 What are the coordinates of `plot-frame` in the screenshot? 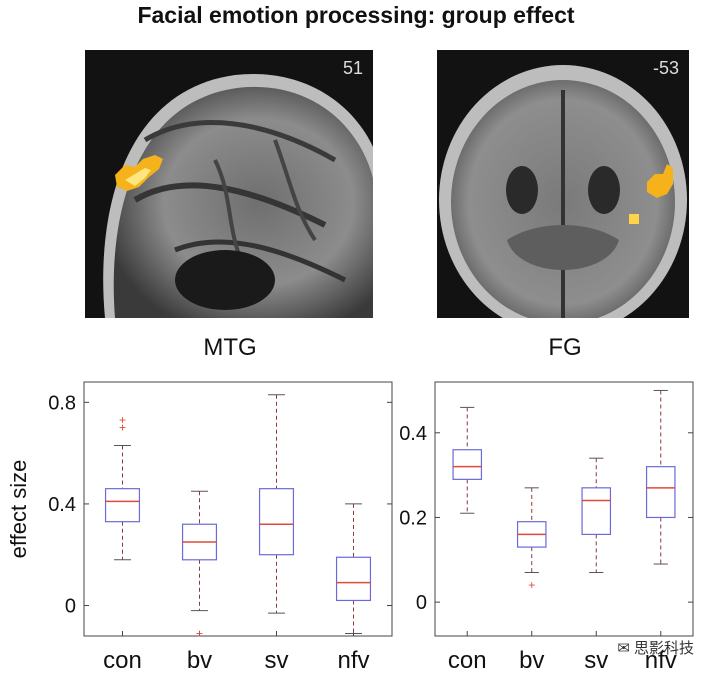 It's located at (564, 509).